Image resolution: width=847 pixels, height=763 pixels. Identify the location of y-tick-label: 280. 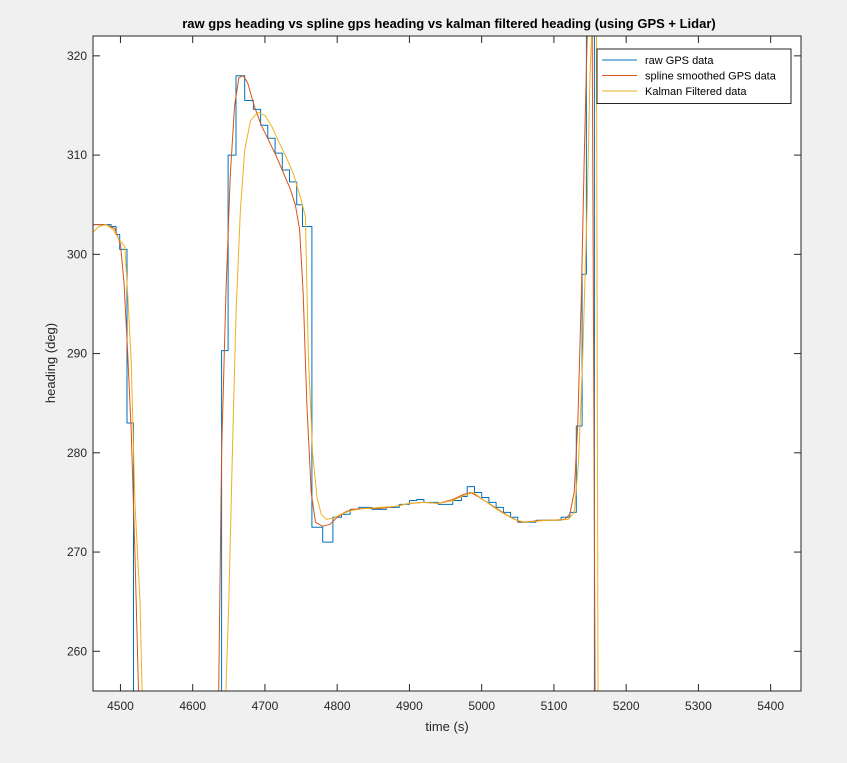
(77, 453).